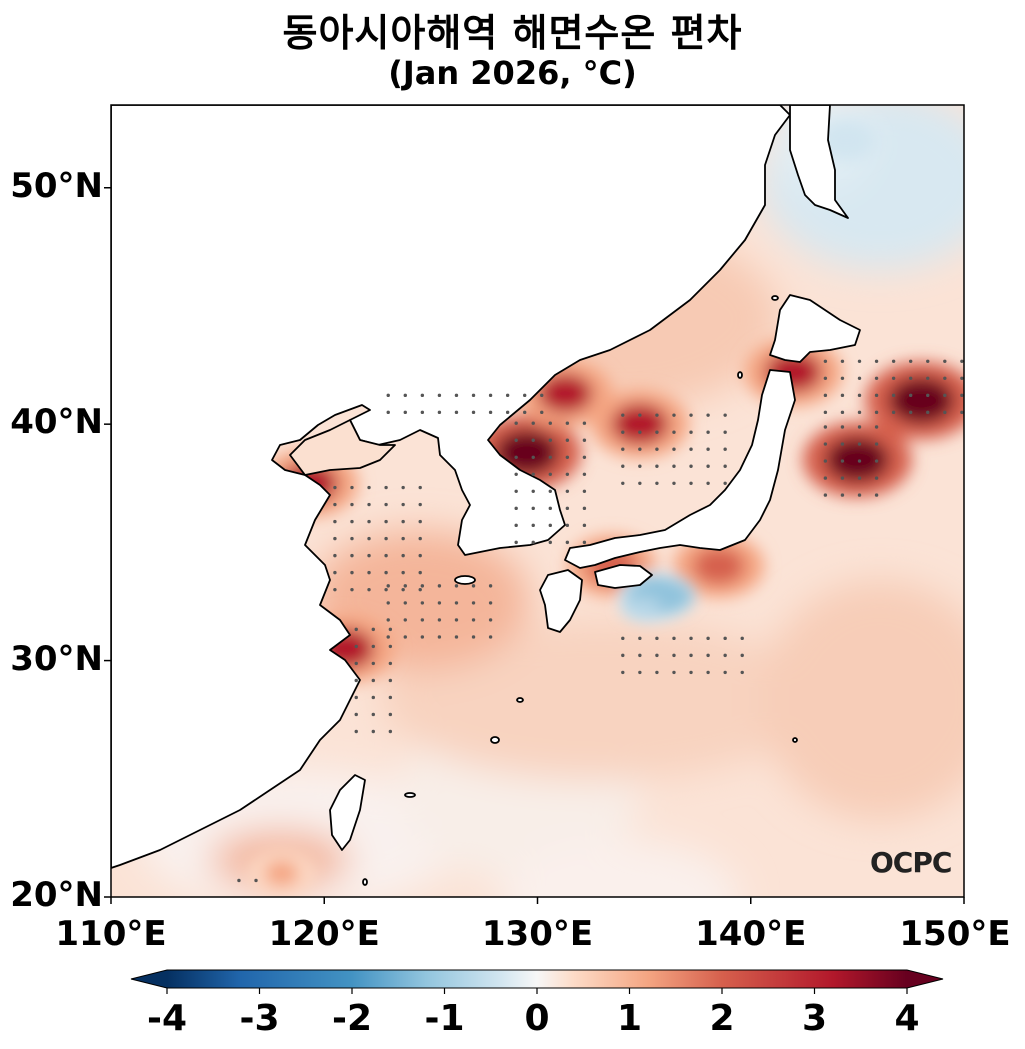 This screenshot has height=1049, width=1025. What do you see at coordinates (512, 33) in the screenshot?
I see `map-title: 동아시아해역 해면수온 편차` at bounding box center [512, 33].